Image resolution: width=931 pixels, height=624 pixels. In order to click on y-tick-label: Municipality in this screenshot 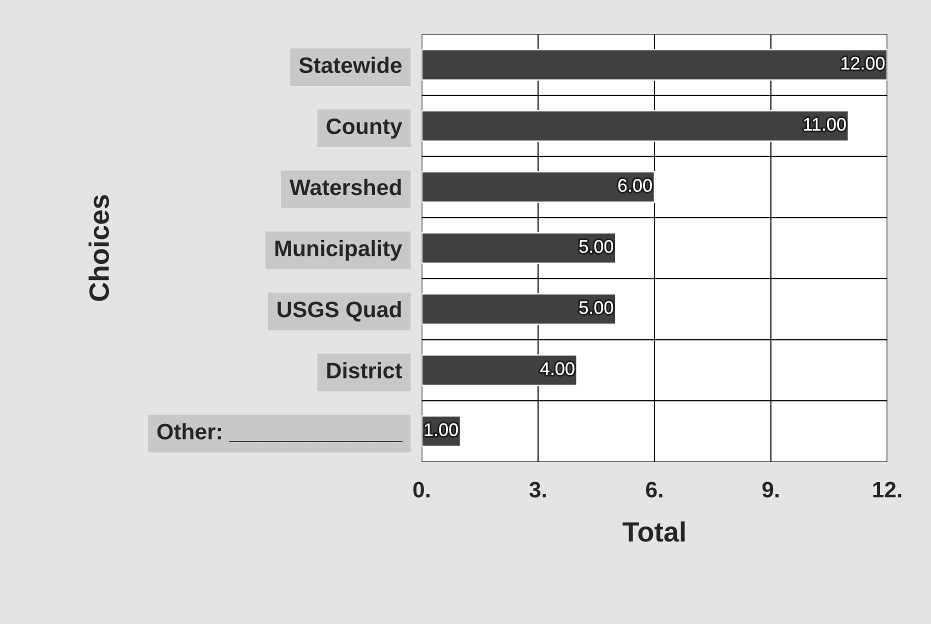, I will do `click(338, 250)`.